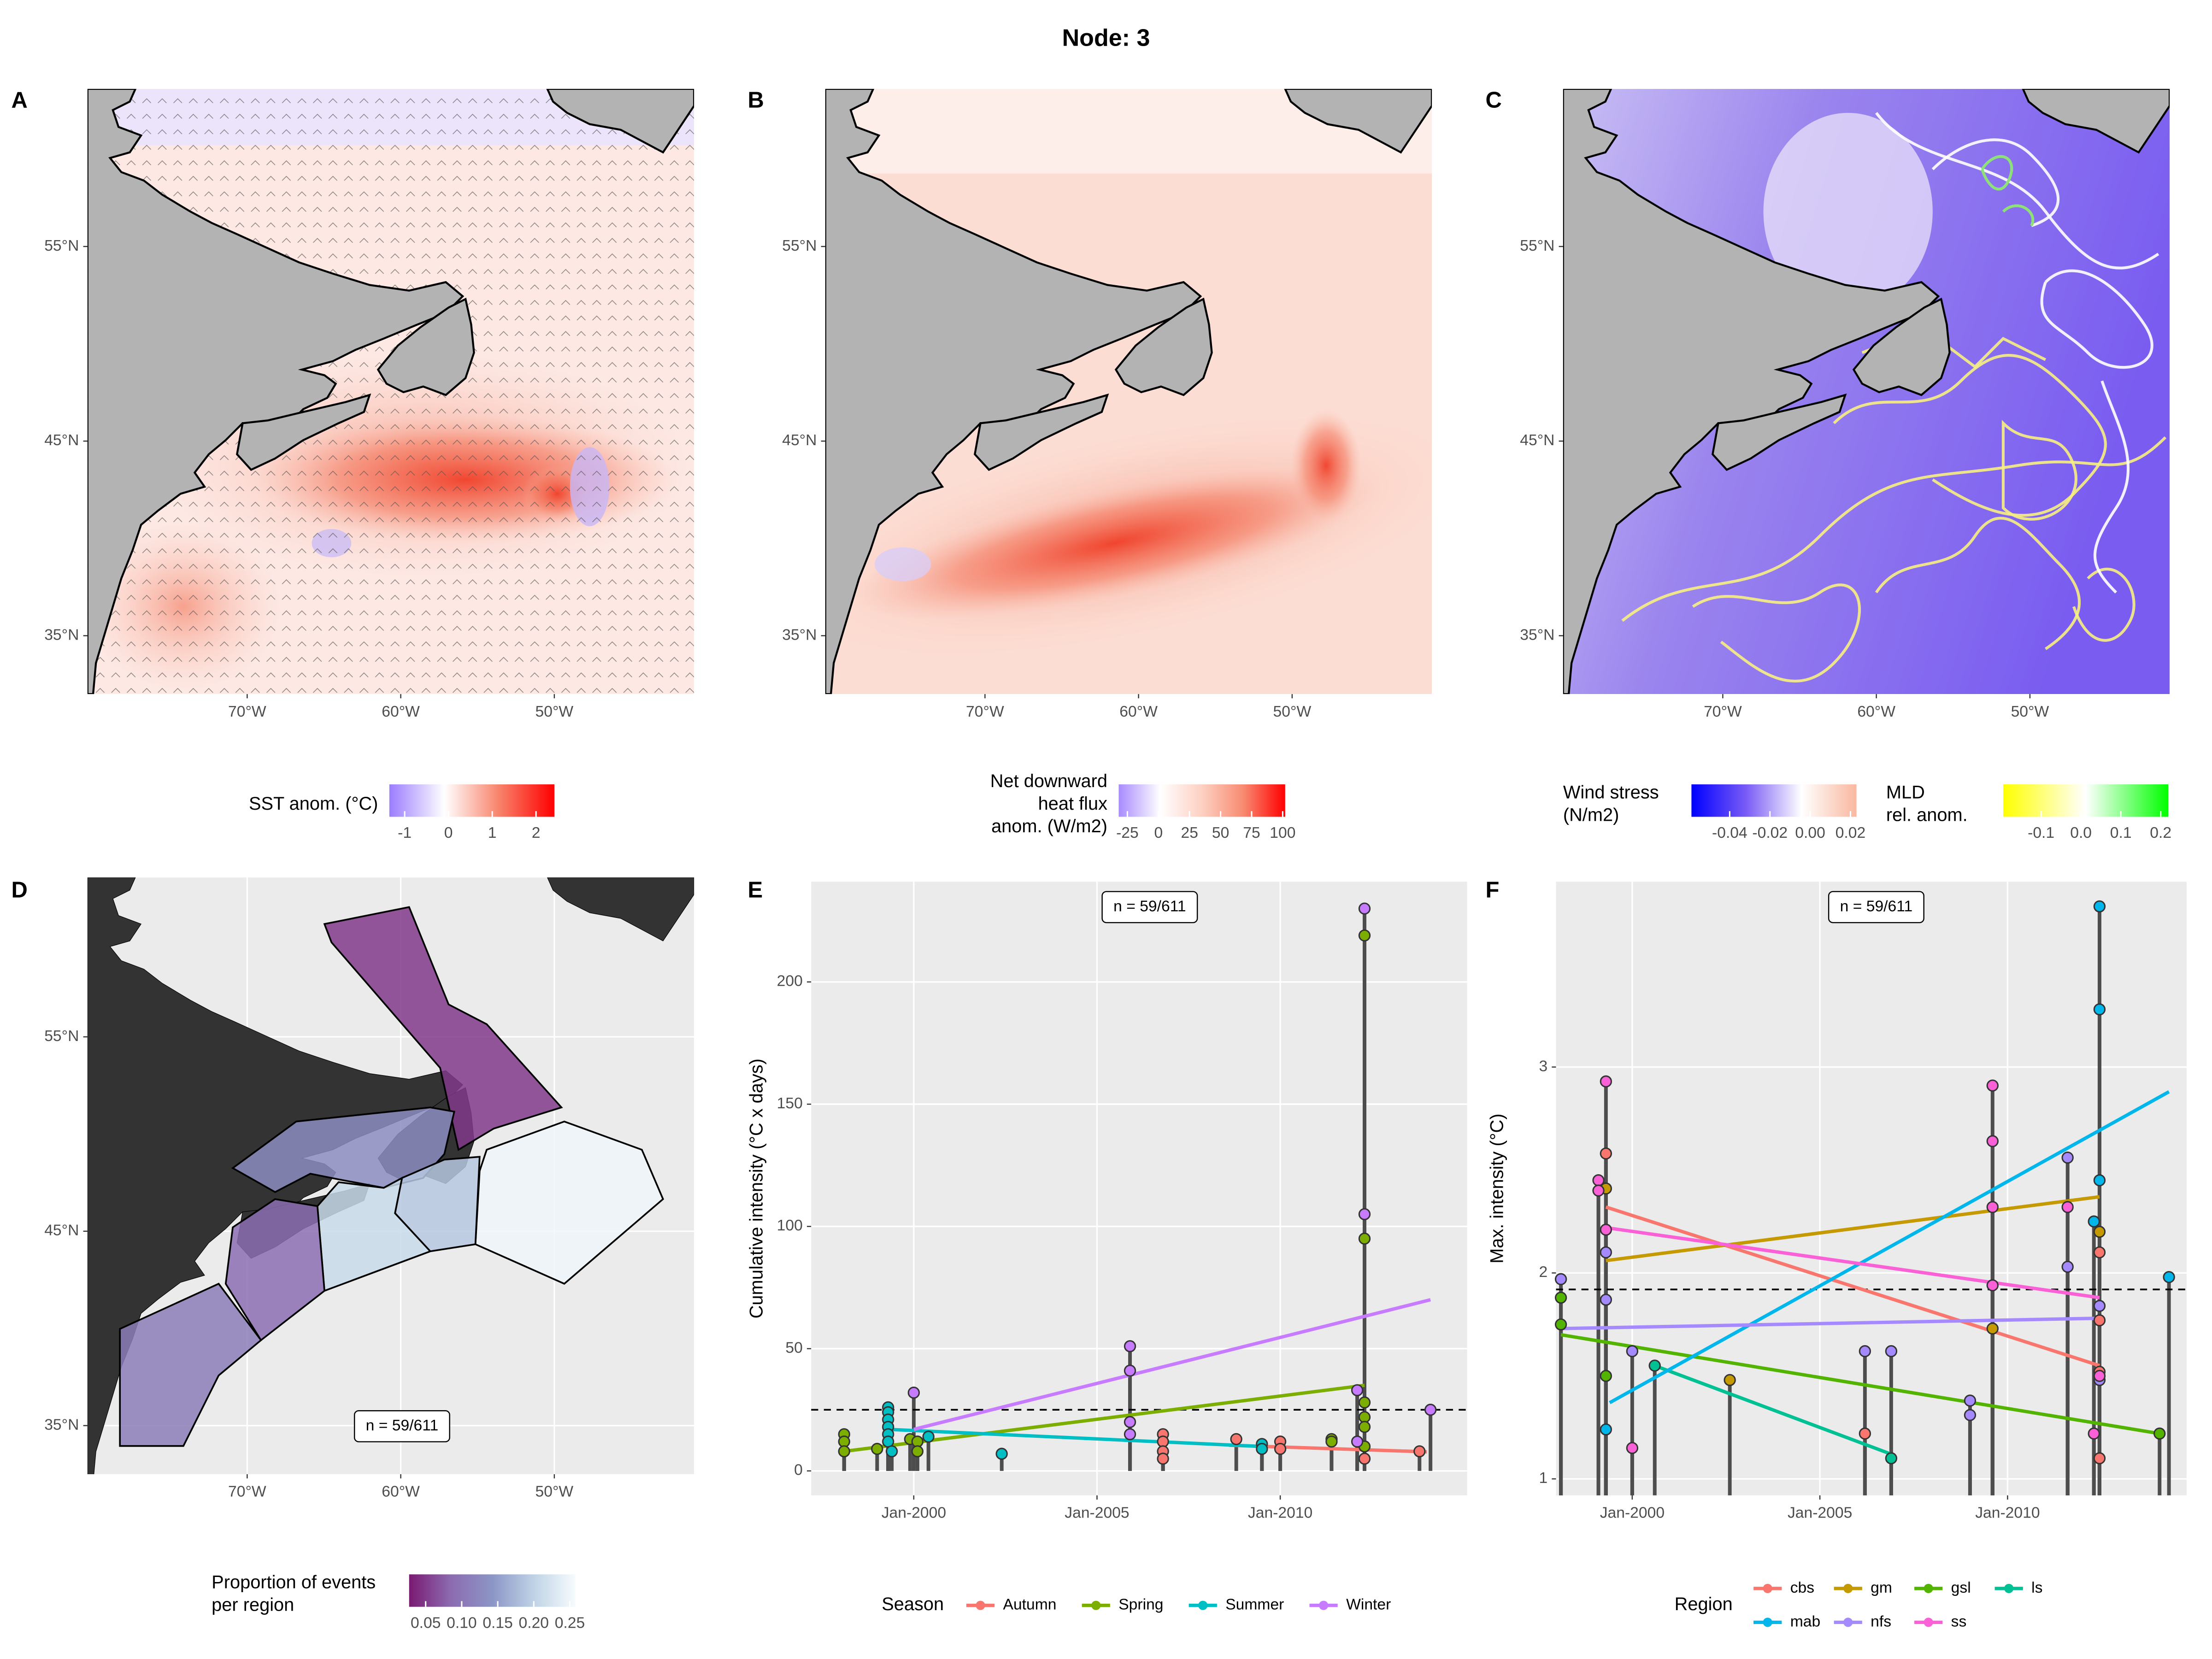 The width and height of the screenshot is (2212, 1659). I want to click on y-tick-label: 100, so click(790, 1225).